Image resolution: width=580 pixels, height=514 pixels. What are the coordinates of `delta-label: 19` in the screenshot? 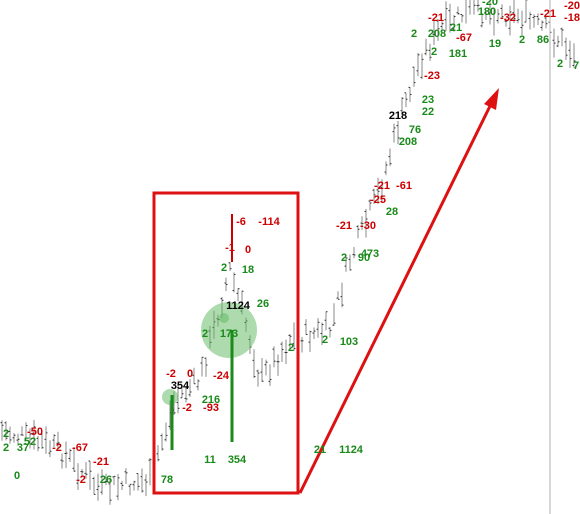 It's located at (495, 44).